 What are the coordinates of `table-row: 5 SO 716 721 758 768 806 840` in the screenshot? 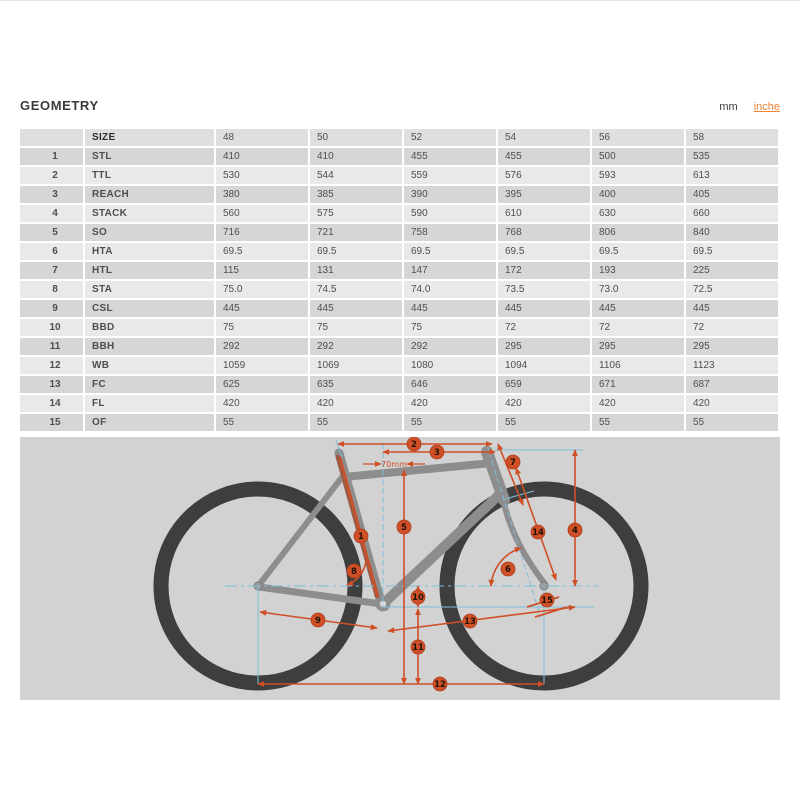 It's located at (399, 232).